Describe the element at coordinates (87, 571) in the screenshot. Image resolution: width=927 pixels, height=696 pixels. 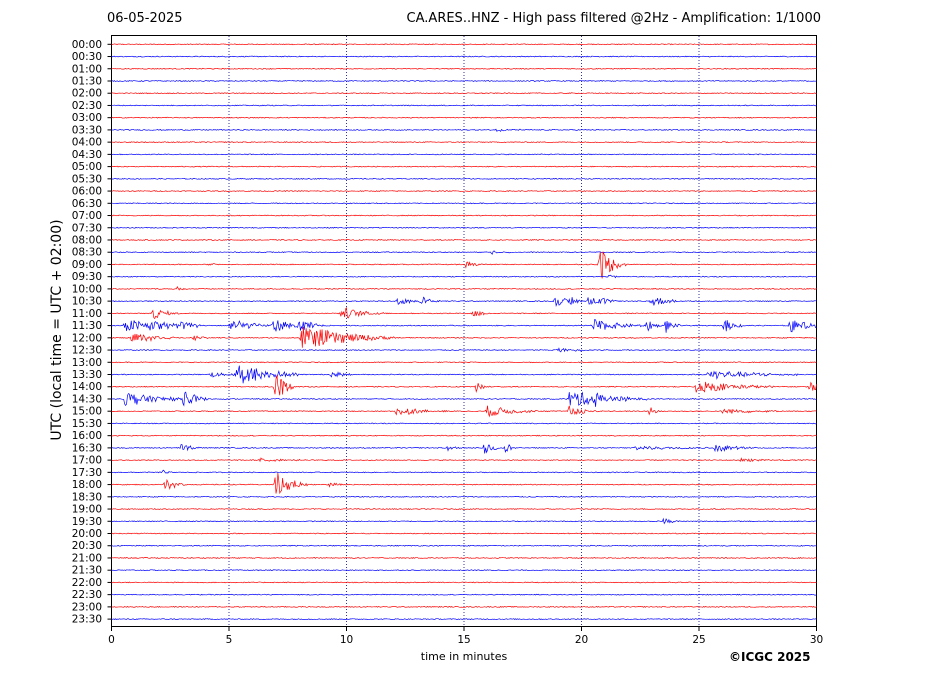
I see `y-tick-label: 21:30` at that location.